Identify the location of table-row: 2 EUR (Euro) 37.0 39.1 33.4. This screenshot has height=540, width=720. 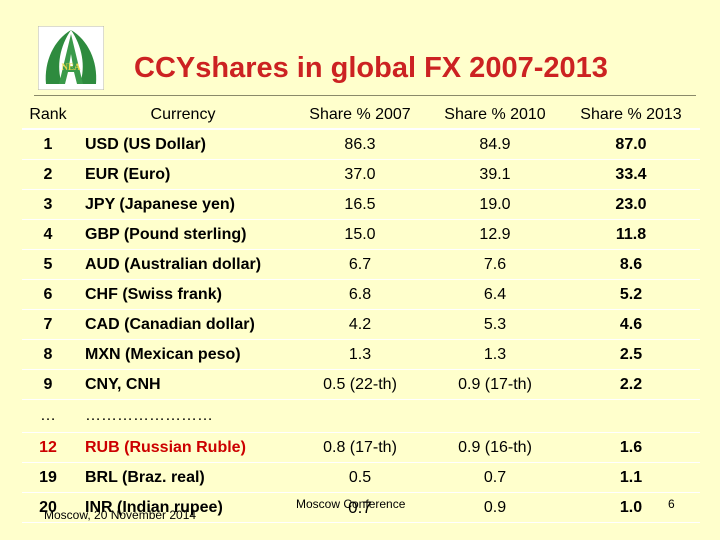
(361, 174).